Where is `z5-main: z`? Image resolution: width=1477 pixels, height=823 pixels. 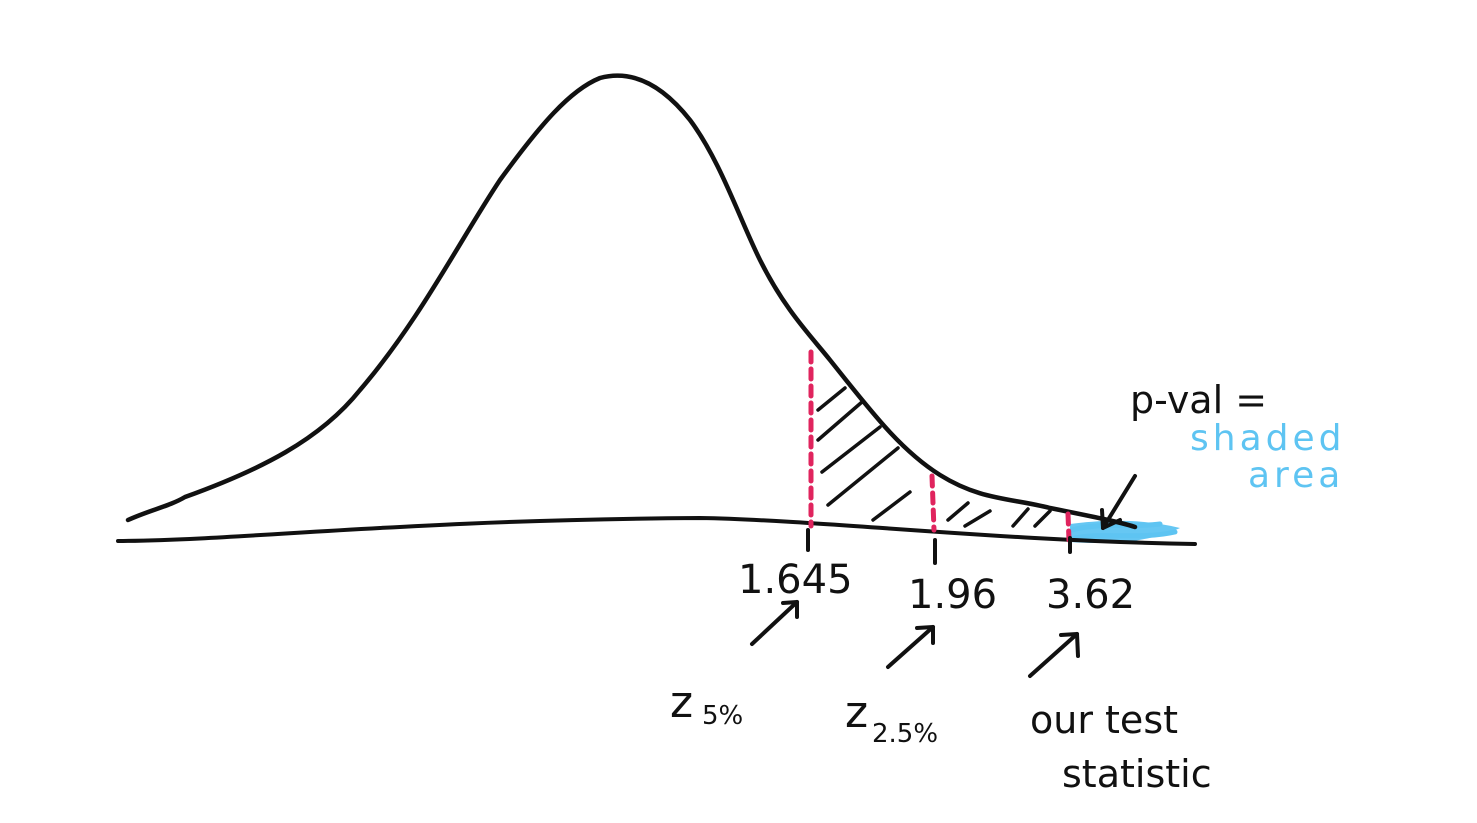 z5-main: z is located at coordinates (681, 702).